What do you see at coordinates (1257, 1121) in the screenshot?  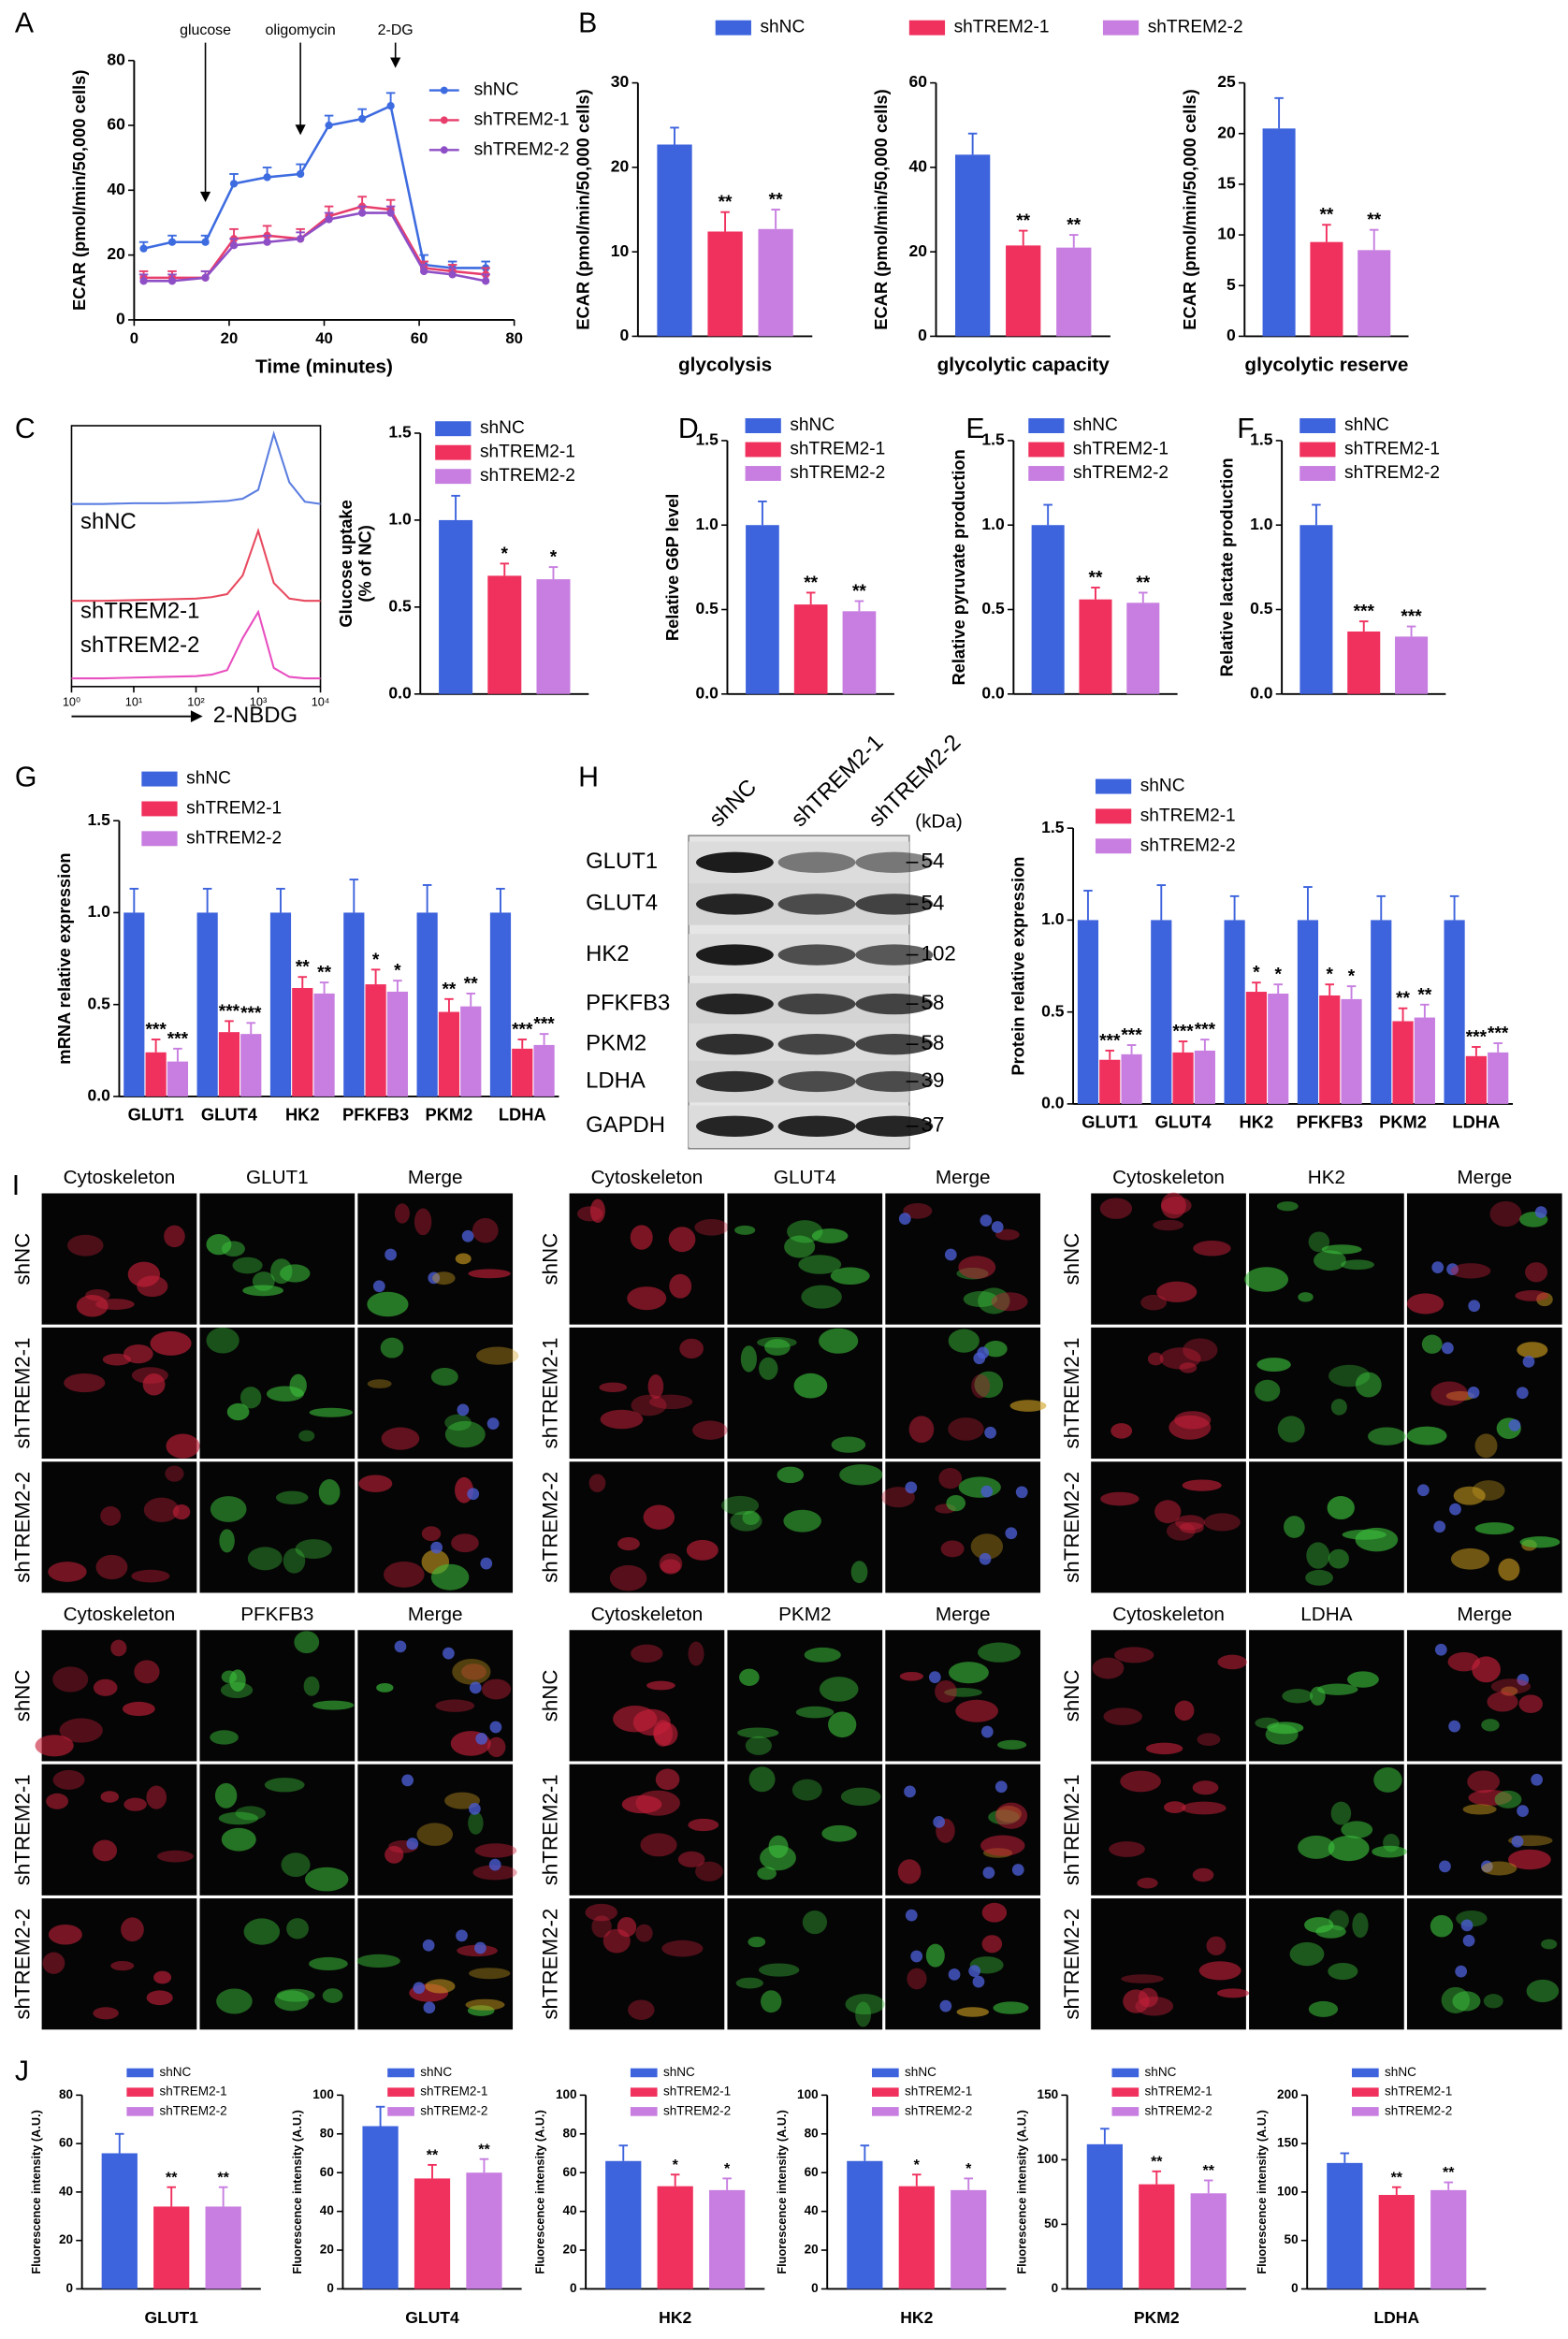 I see `x-tick-label: HK2` at bounding box center [1257, 1121].